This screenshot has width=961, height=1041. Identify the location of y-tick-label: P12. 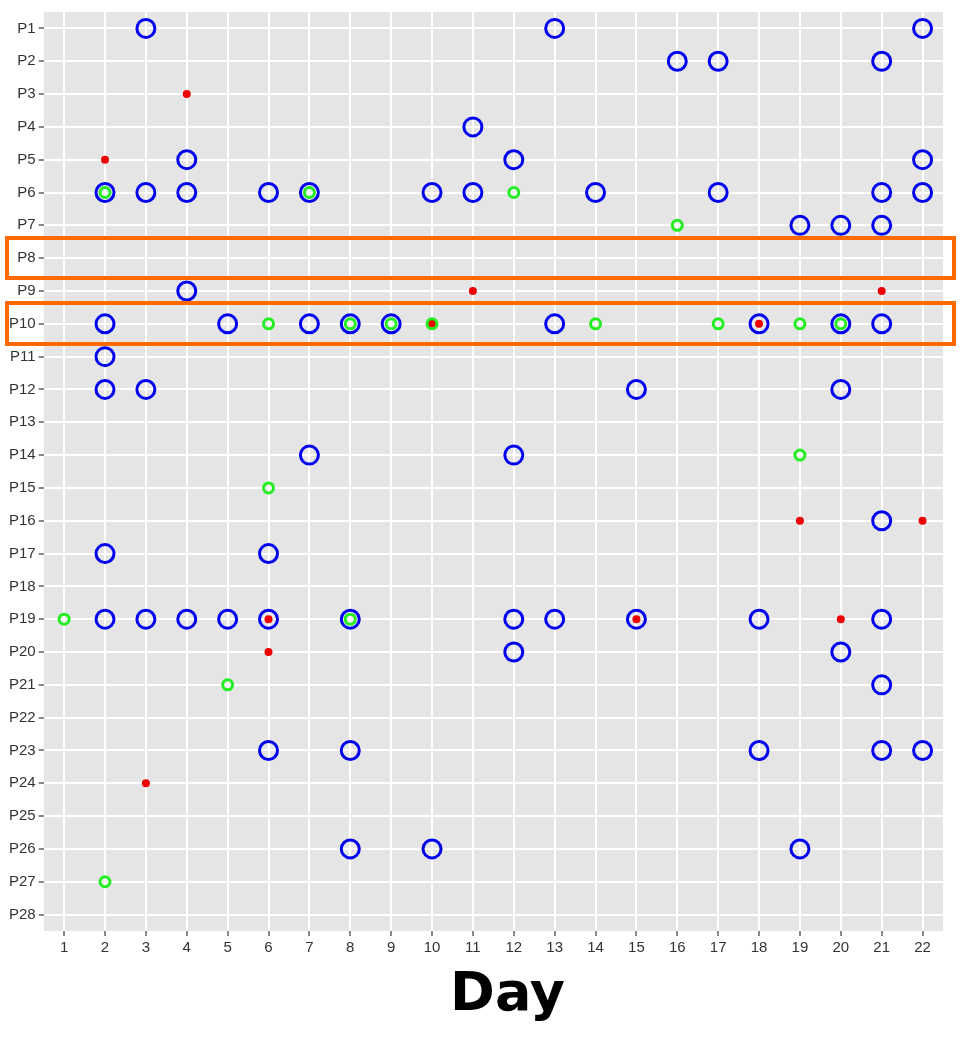
(22, 388).